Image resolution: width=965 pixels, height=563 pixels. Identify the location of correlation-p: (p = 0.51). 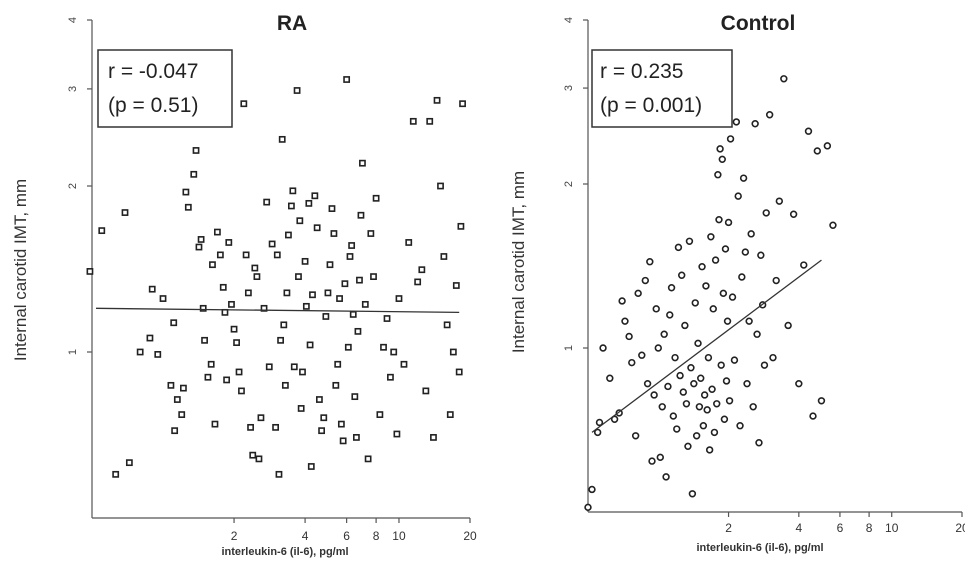
(153, 105).